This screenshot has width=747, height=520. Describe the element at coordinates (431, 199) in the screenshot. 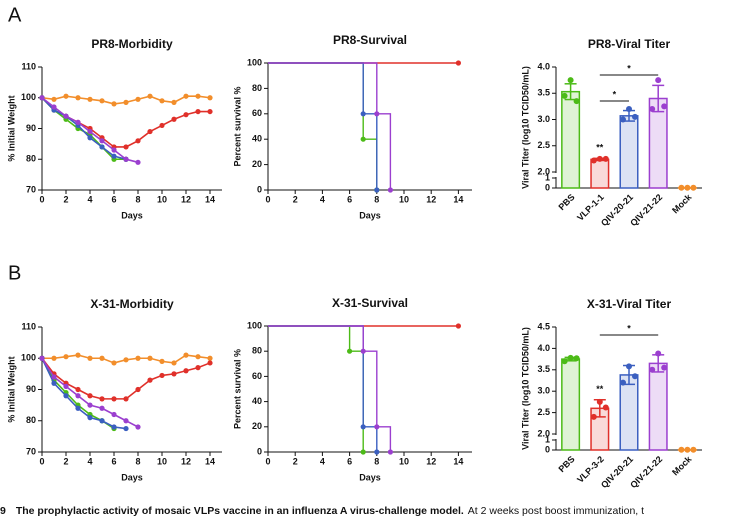

I see `x-tick-label: 12` at that location.